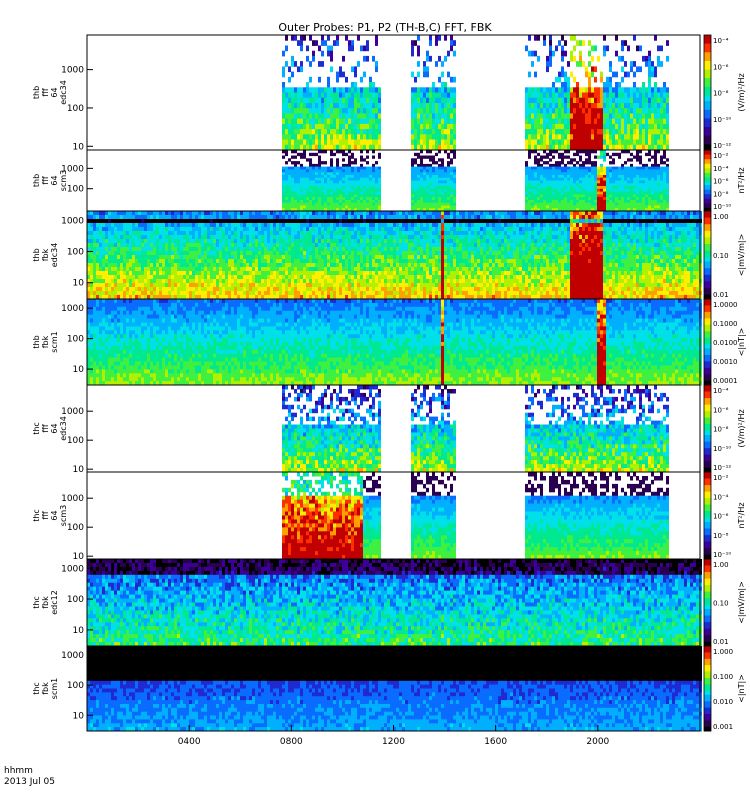  Describe the element at coordinates (725, 305) in the screenshot. I see `colorbar-tick-label: 1.0000` at that location.